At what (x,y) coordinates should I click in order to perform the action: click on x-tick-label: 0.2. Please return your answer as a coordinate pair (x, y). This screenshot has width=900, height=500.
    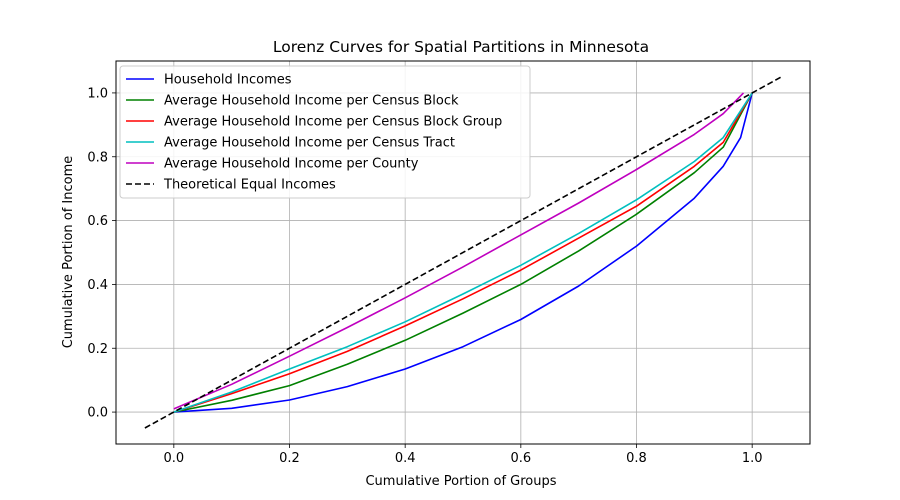
    Looking at the image, I should click on (289, 458).